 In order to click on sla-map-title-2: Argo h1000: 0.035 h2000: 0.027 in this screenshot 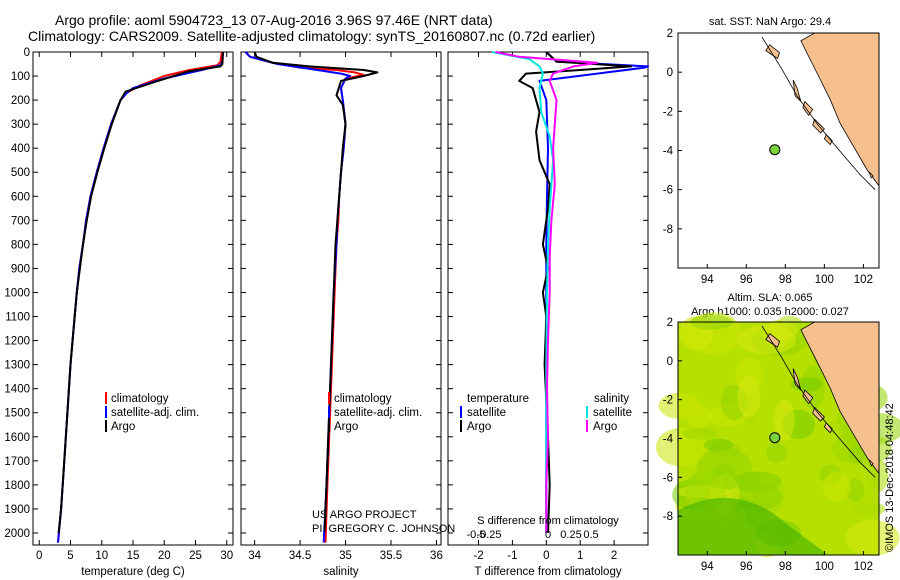, I will do `click(770, 312)`.